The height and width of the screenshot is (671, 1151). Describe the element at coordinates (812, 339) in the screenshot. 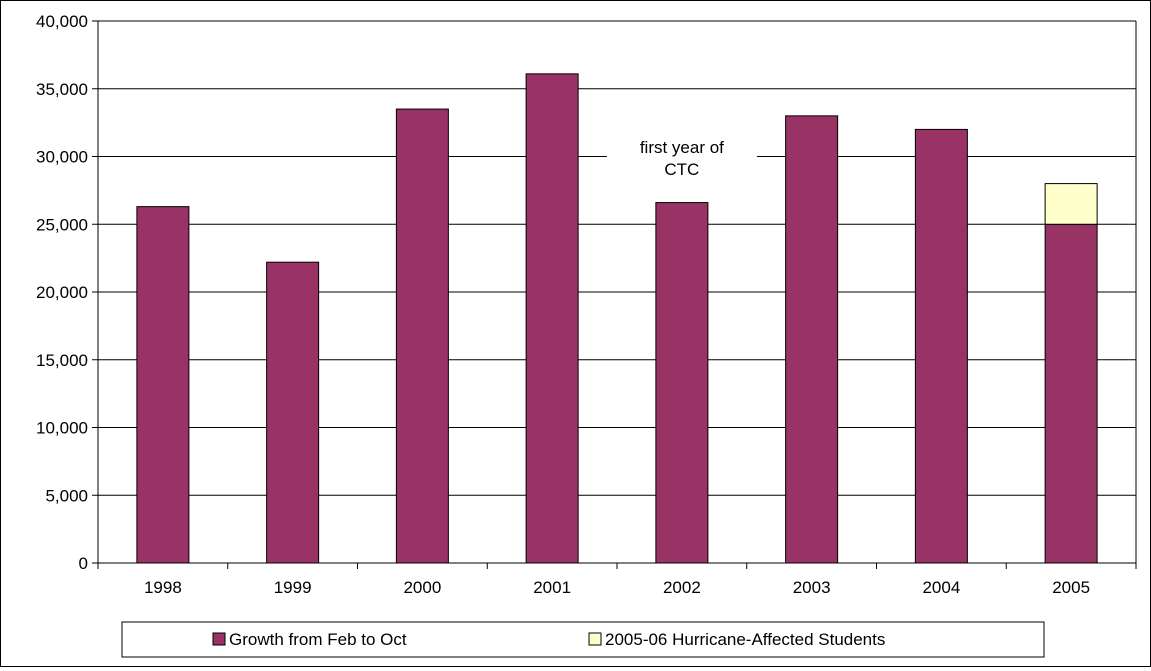

I see `bar-growth-2003` at that location.